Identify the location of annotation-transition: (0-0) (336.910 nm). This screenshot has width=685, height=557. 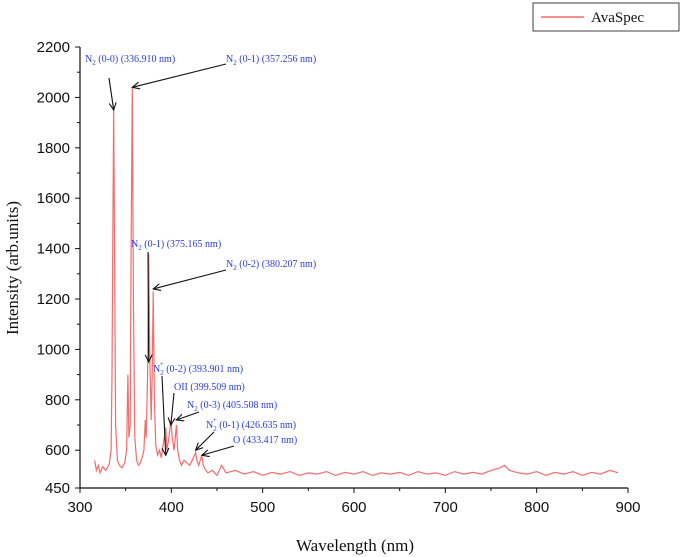
(135, 59).